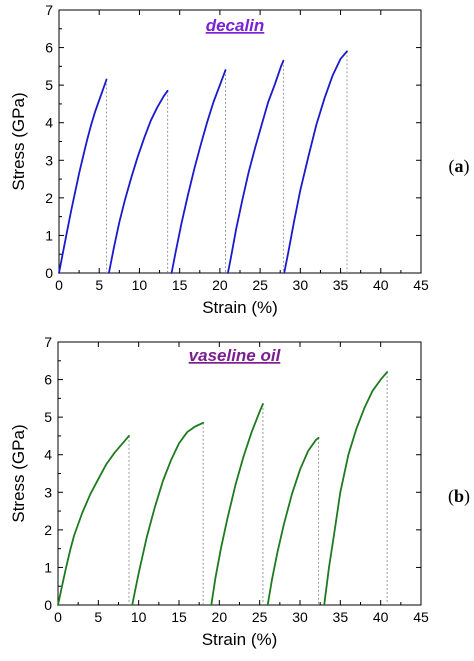 The width and height of the screenshot is (474, 661). What do you see at coordinates (459, 496) in the screenshot?
I see `panel-label: (b)` at bounding box center [459, 496].